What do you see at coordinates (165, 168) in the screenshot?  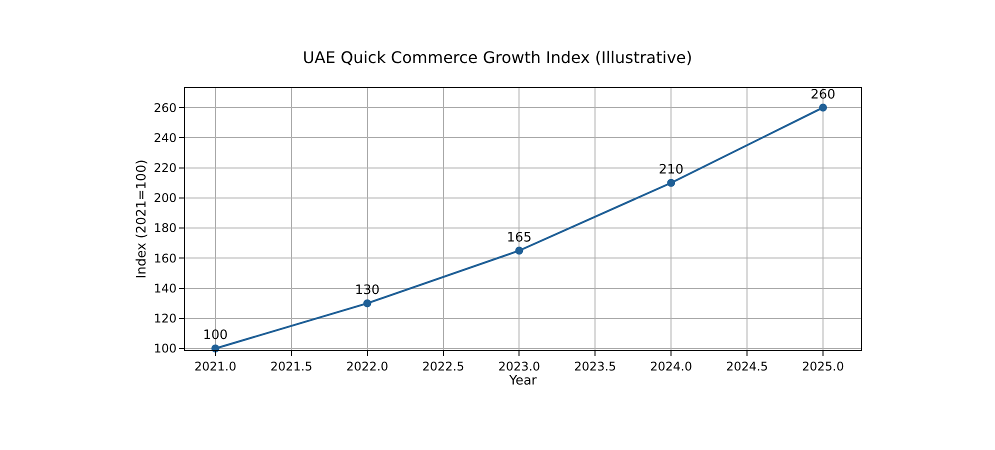 I see `y-tick-label: 220` at bounding box center [165, 168].